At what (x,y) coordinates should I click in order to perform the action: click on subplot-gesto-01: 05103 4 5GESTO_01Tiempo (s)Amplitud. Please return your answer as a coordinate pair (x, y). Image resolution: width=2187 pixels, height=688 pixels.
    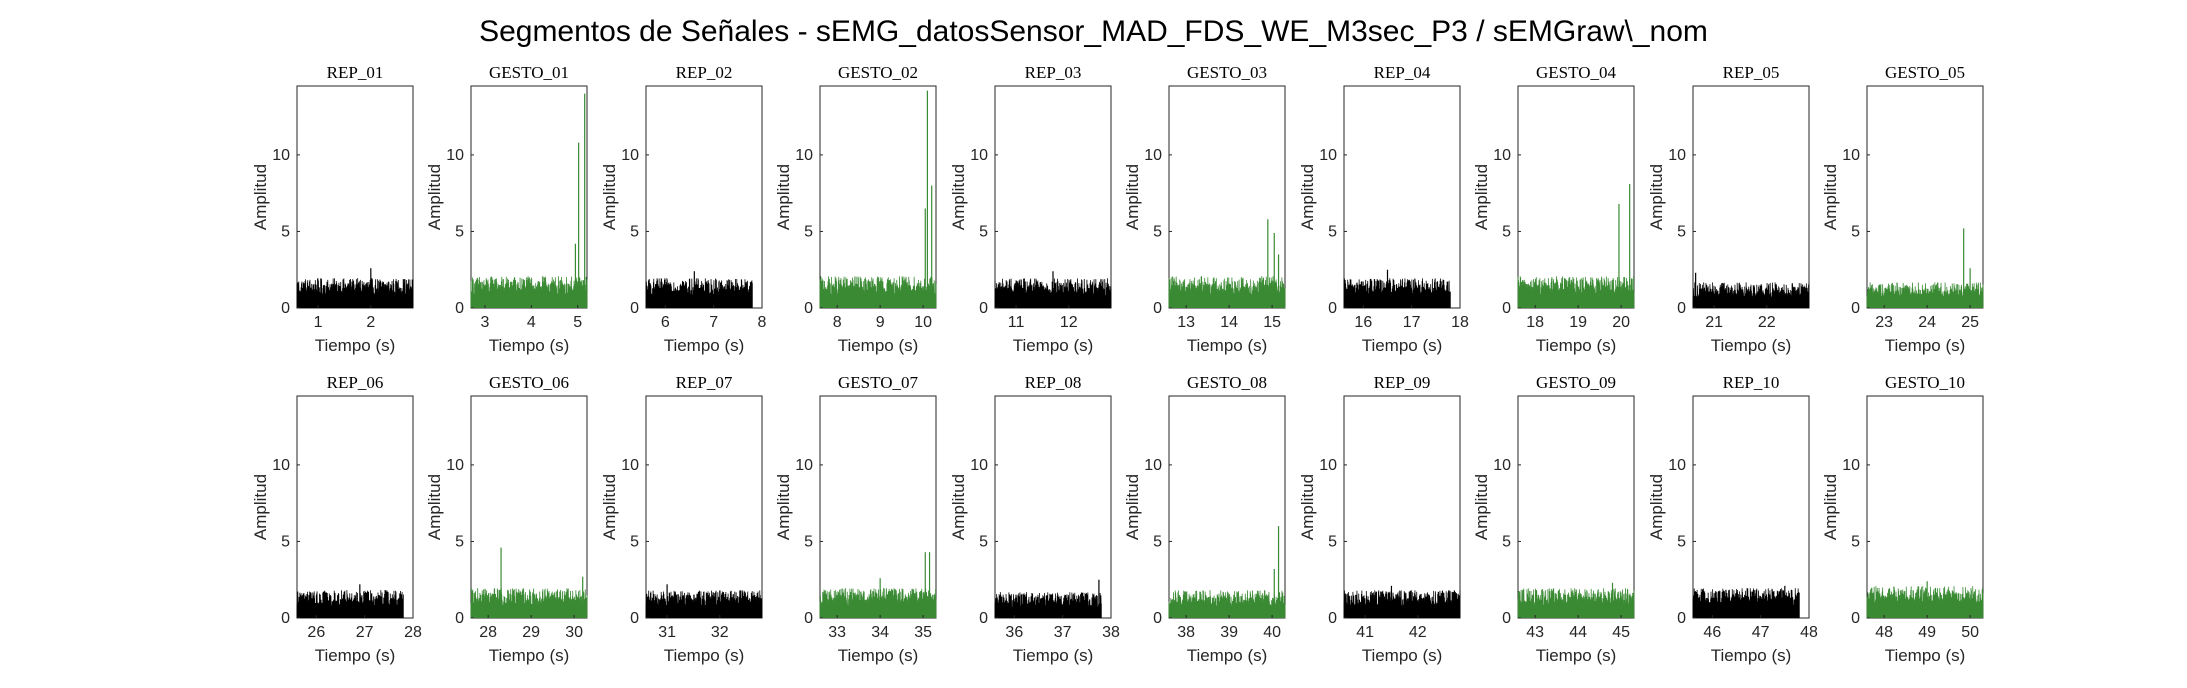
    Looking at the image, I should click on (506, 209).